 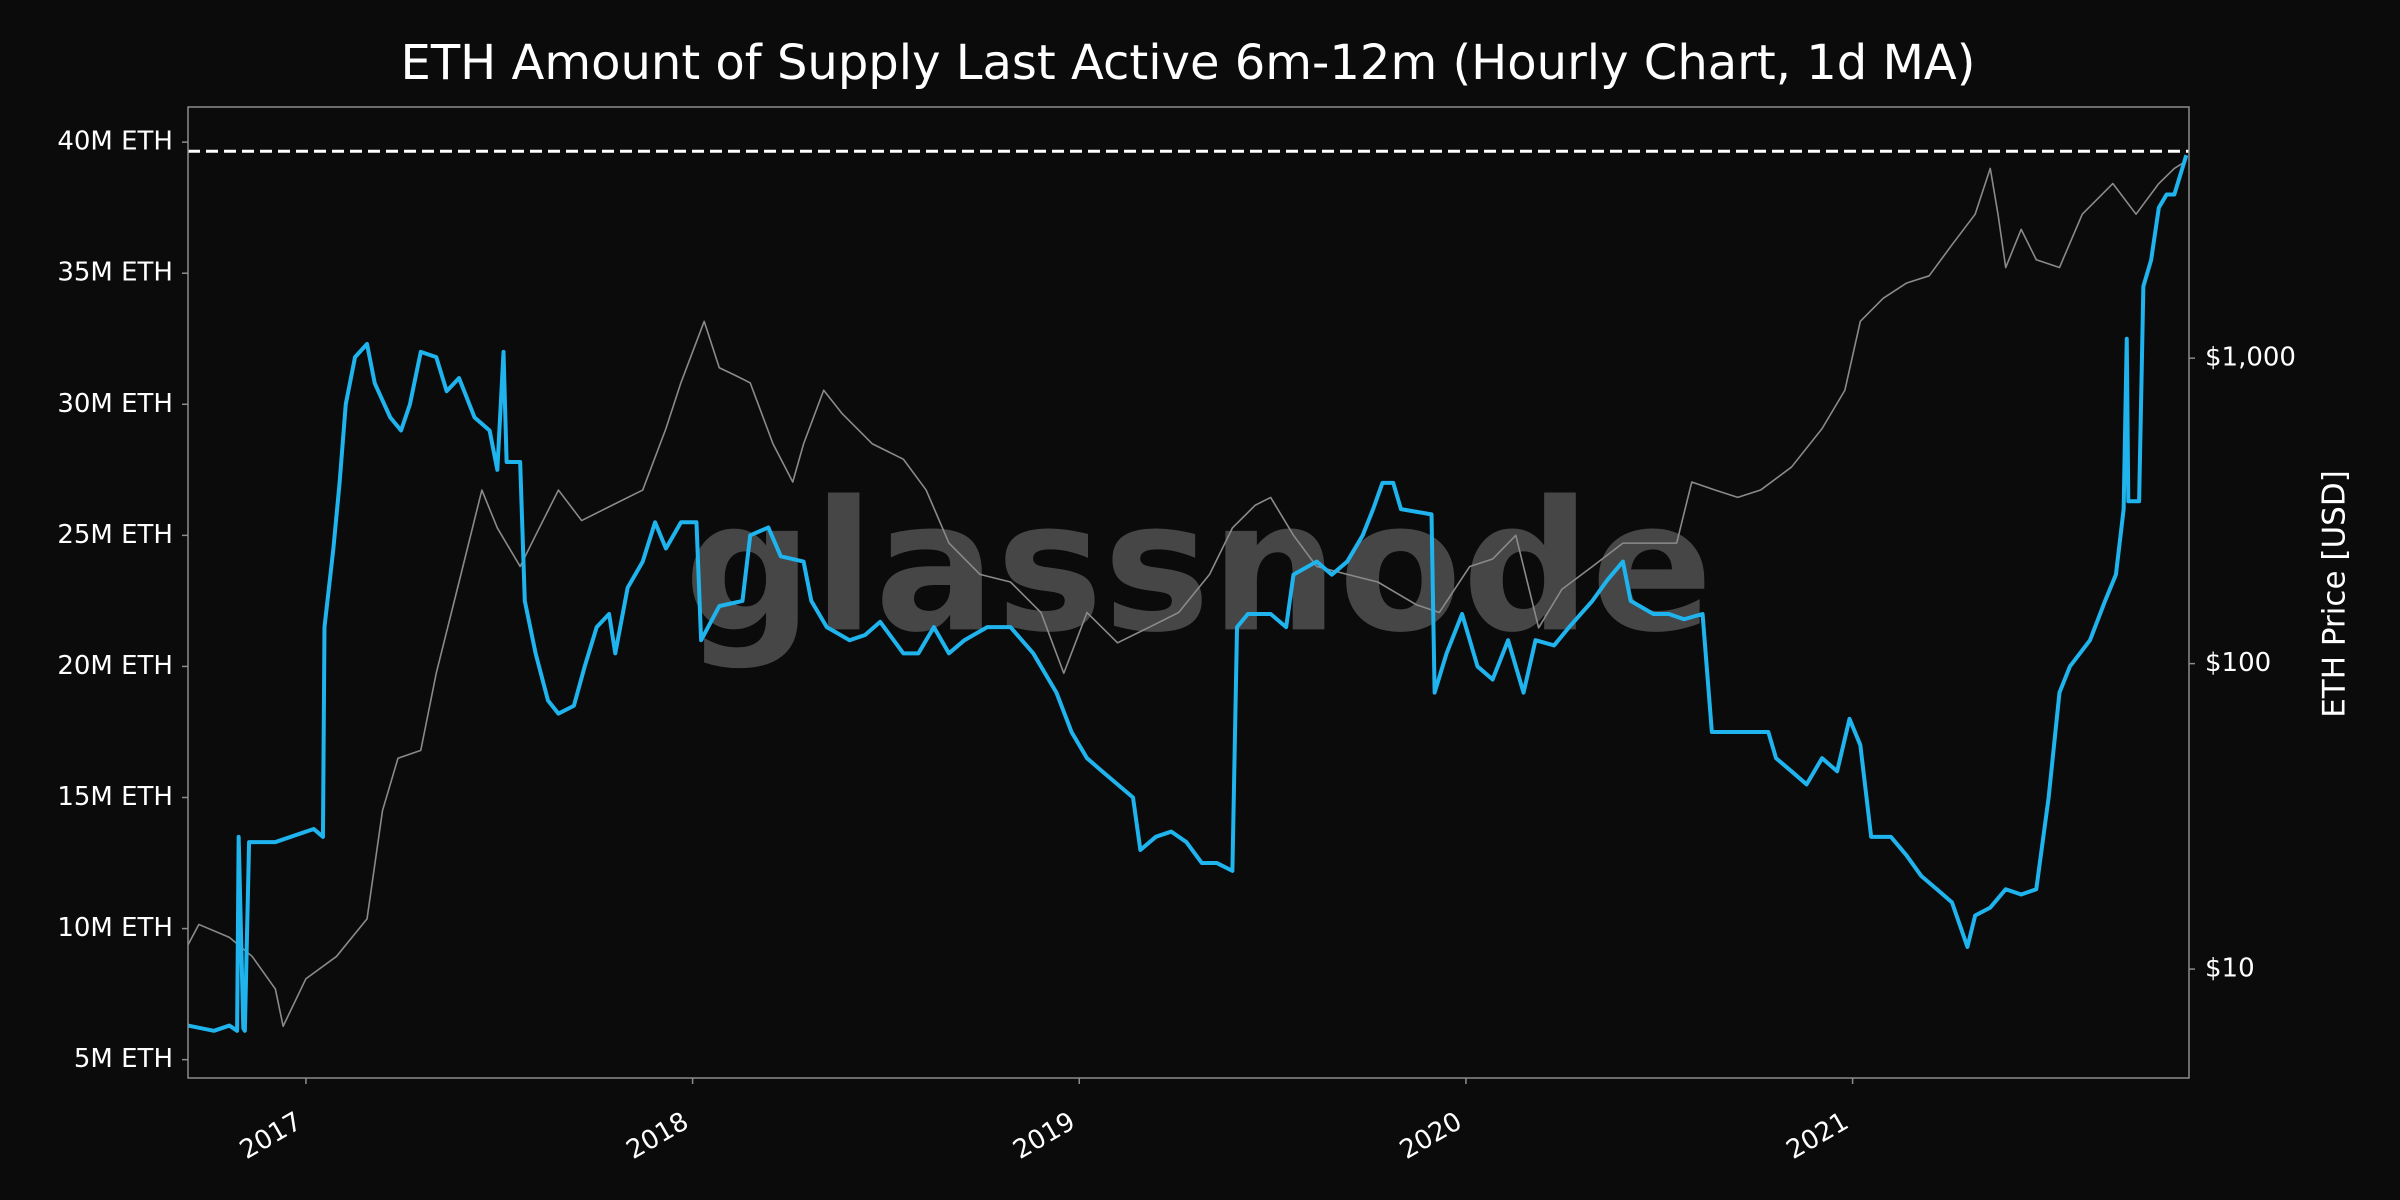 I want to click on y2-axis-label: ETH Price [USD], so click(x=2335, y=594).